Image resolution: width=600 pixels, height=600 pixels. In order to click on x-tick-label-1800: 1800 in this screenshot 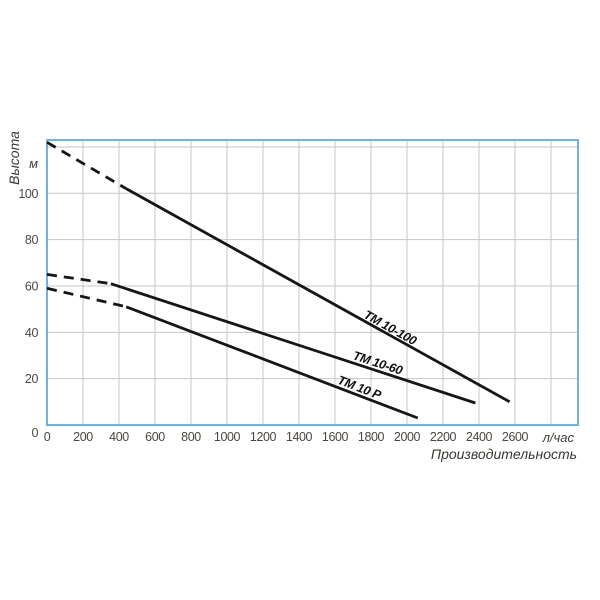, I will do `click(371, 437)`.